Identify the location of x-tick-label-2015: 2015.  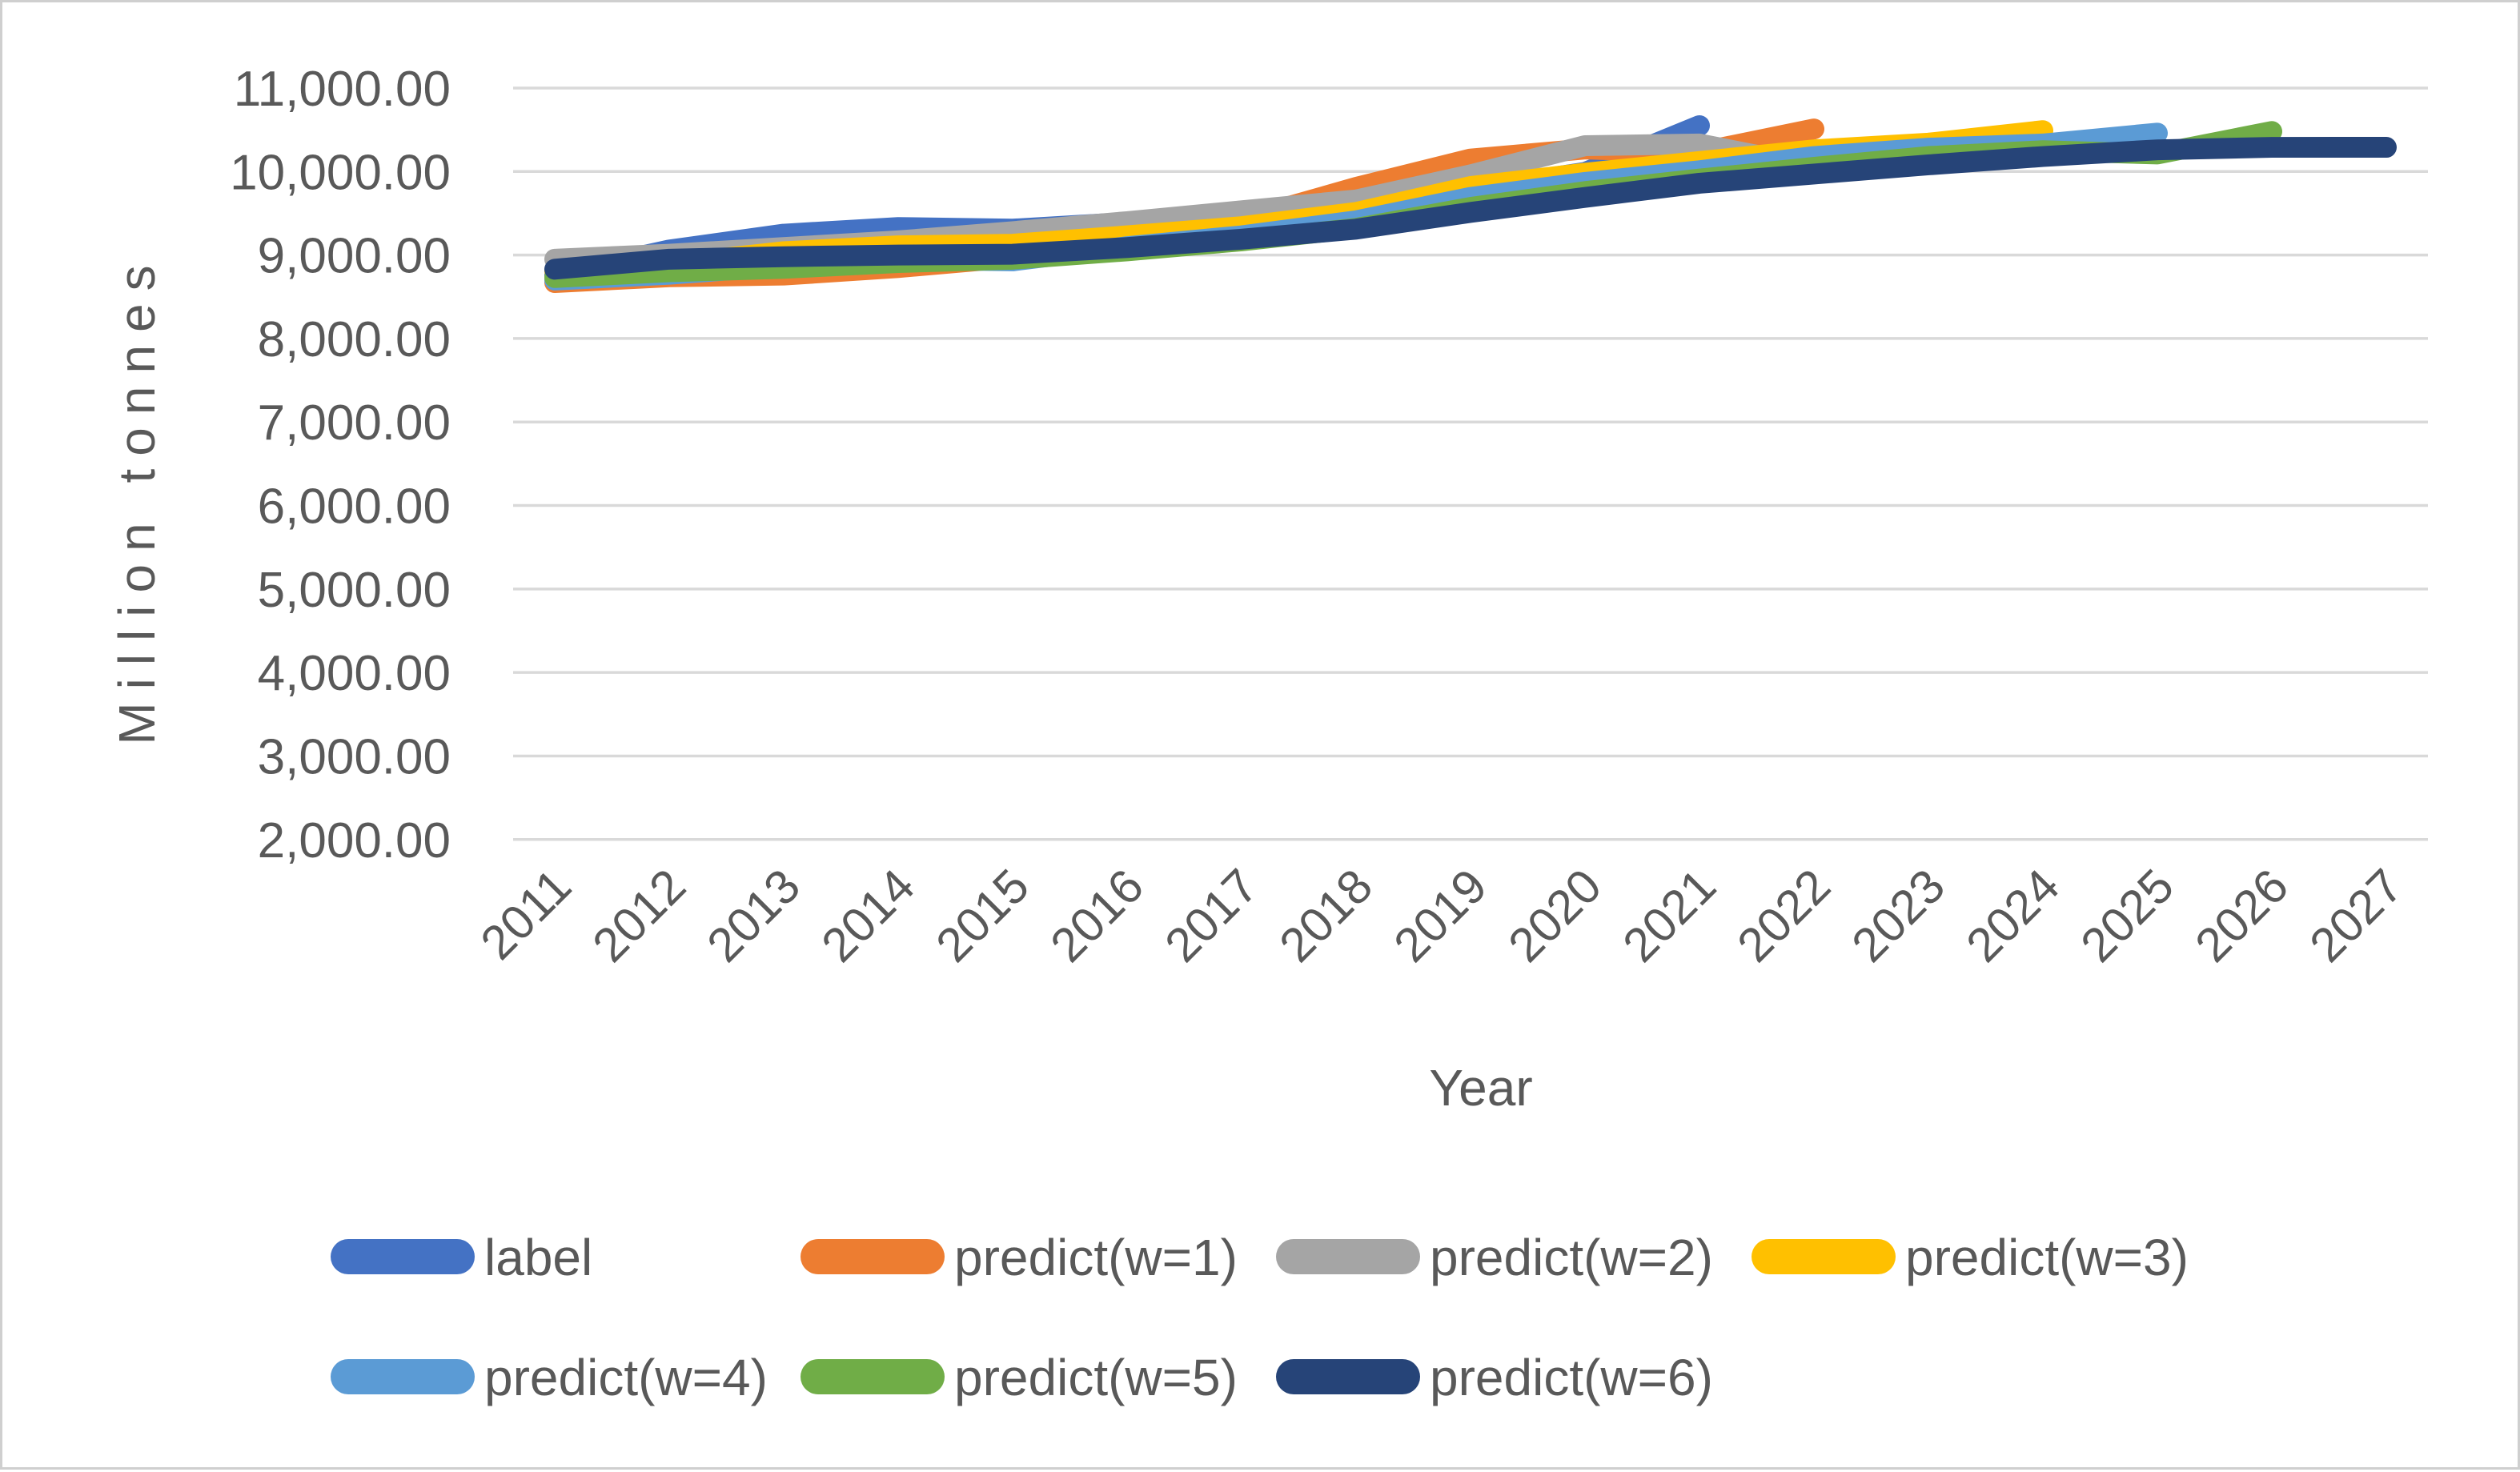
(982, 916).